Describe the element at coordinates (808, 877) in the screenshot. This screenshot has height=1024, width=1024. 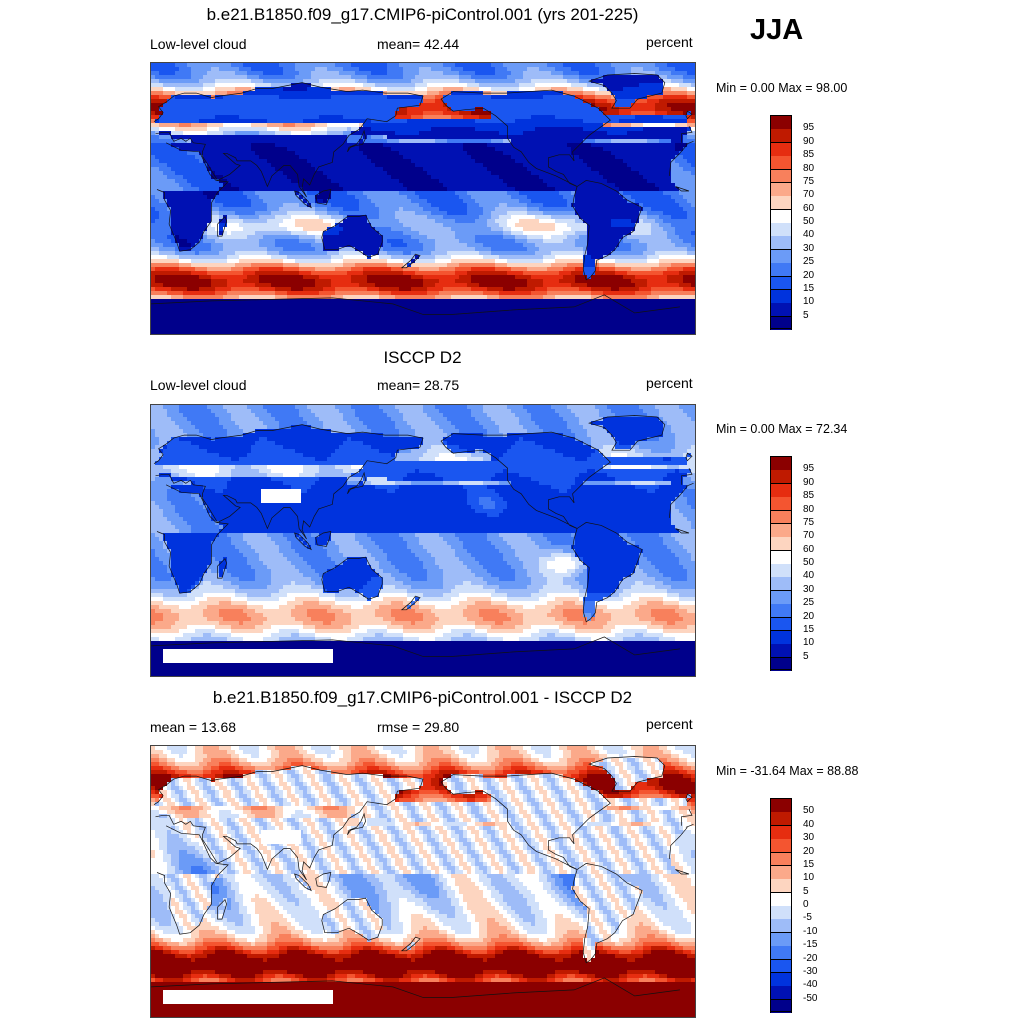
I see `colorbar-tick-label: 10` at that location.